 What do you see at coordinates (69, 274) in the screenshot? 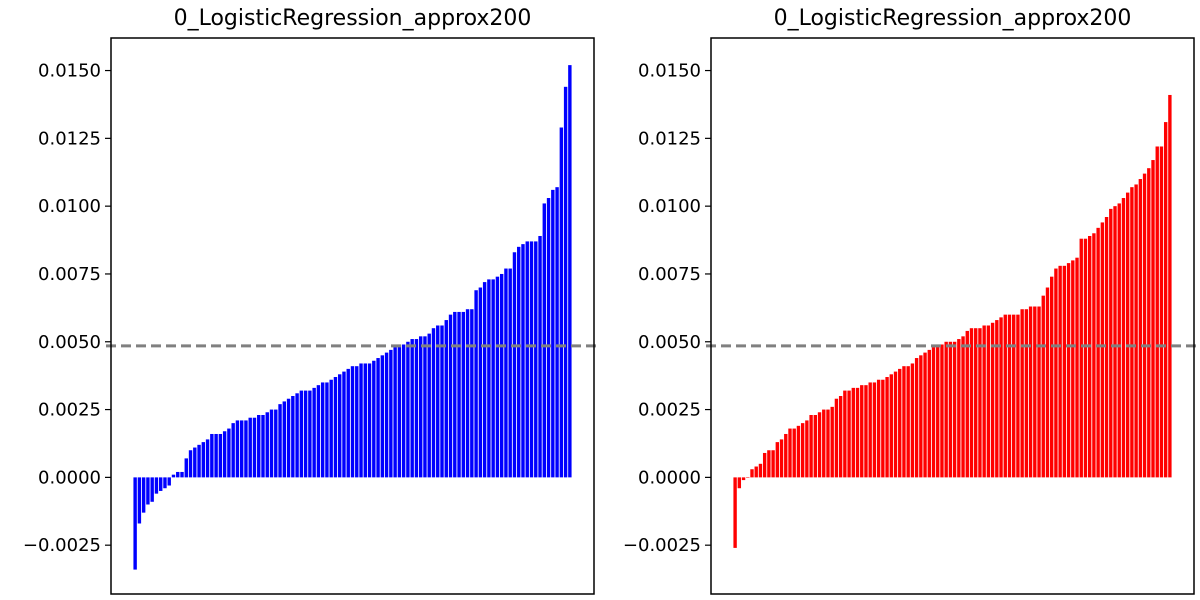
I see `y-tick-label: 0.0075` at bounding box center [69, 274].